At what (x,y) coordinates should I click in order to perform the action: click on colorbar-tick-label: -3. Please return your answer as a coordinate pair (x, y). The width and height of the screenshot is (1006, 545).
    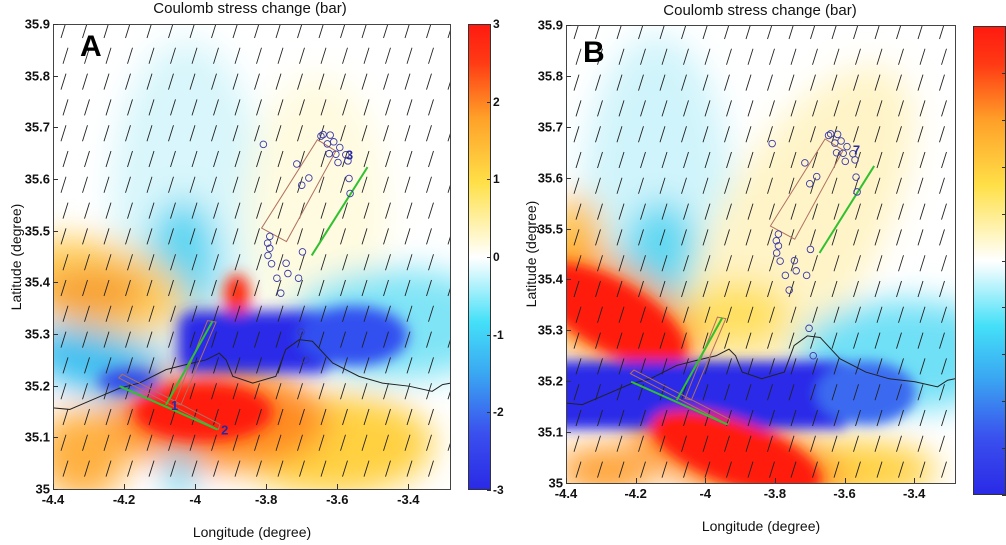
    Looking at the image, I should click on (498, 490).